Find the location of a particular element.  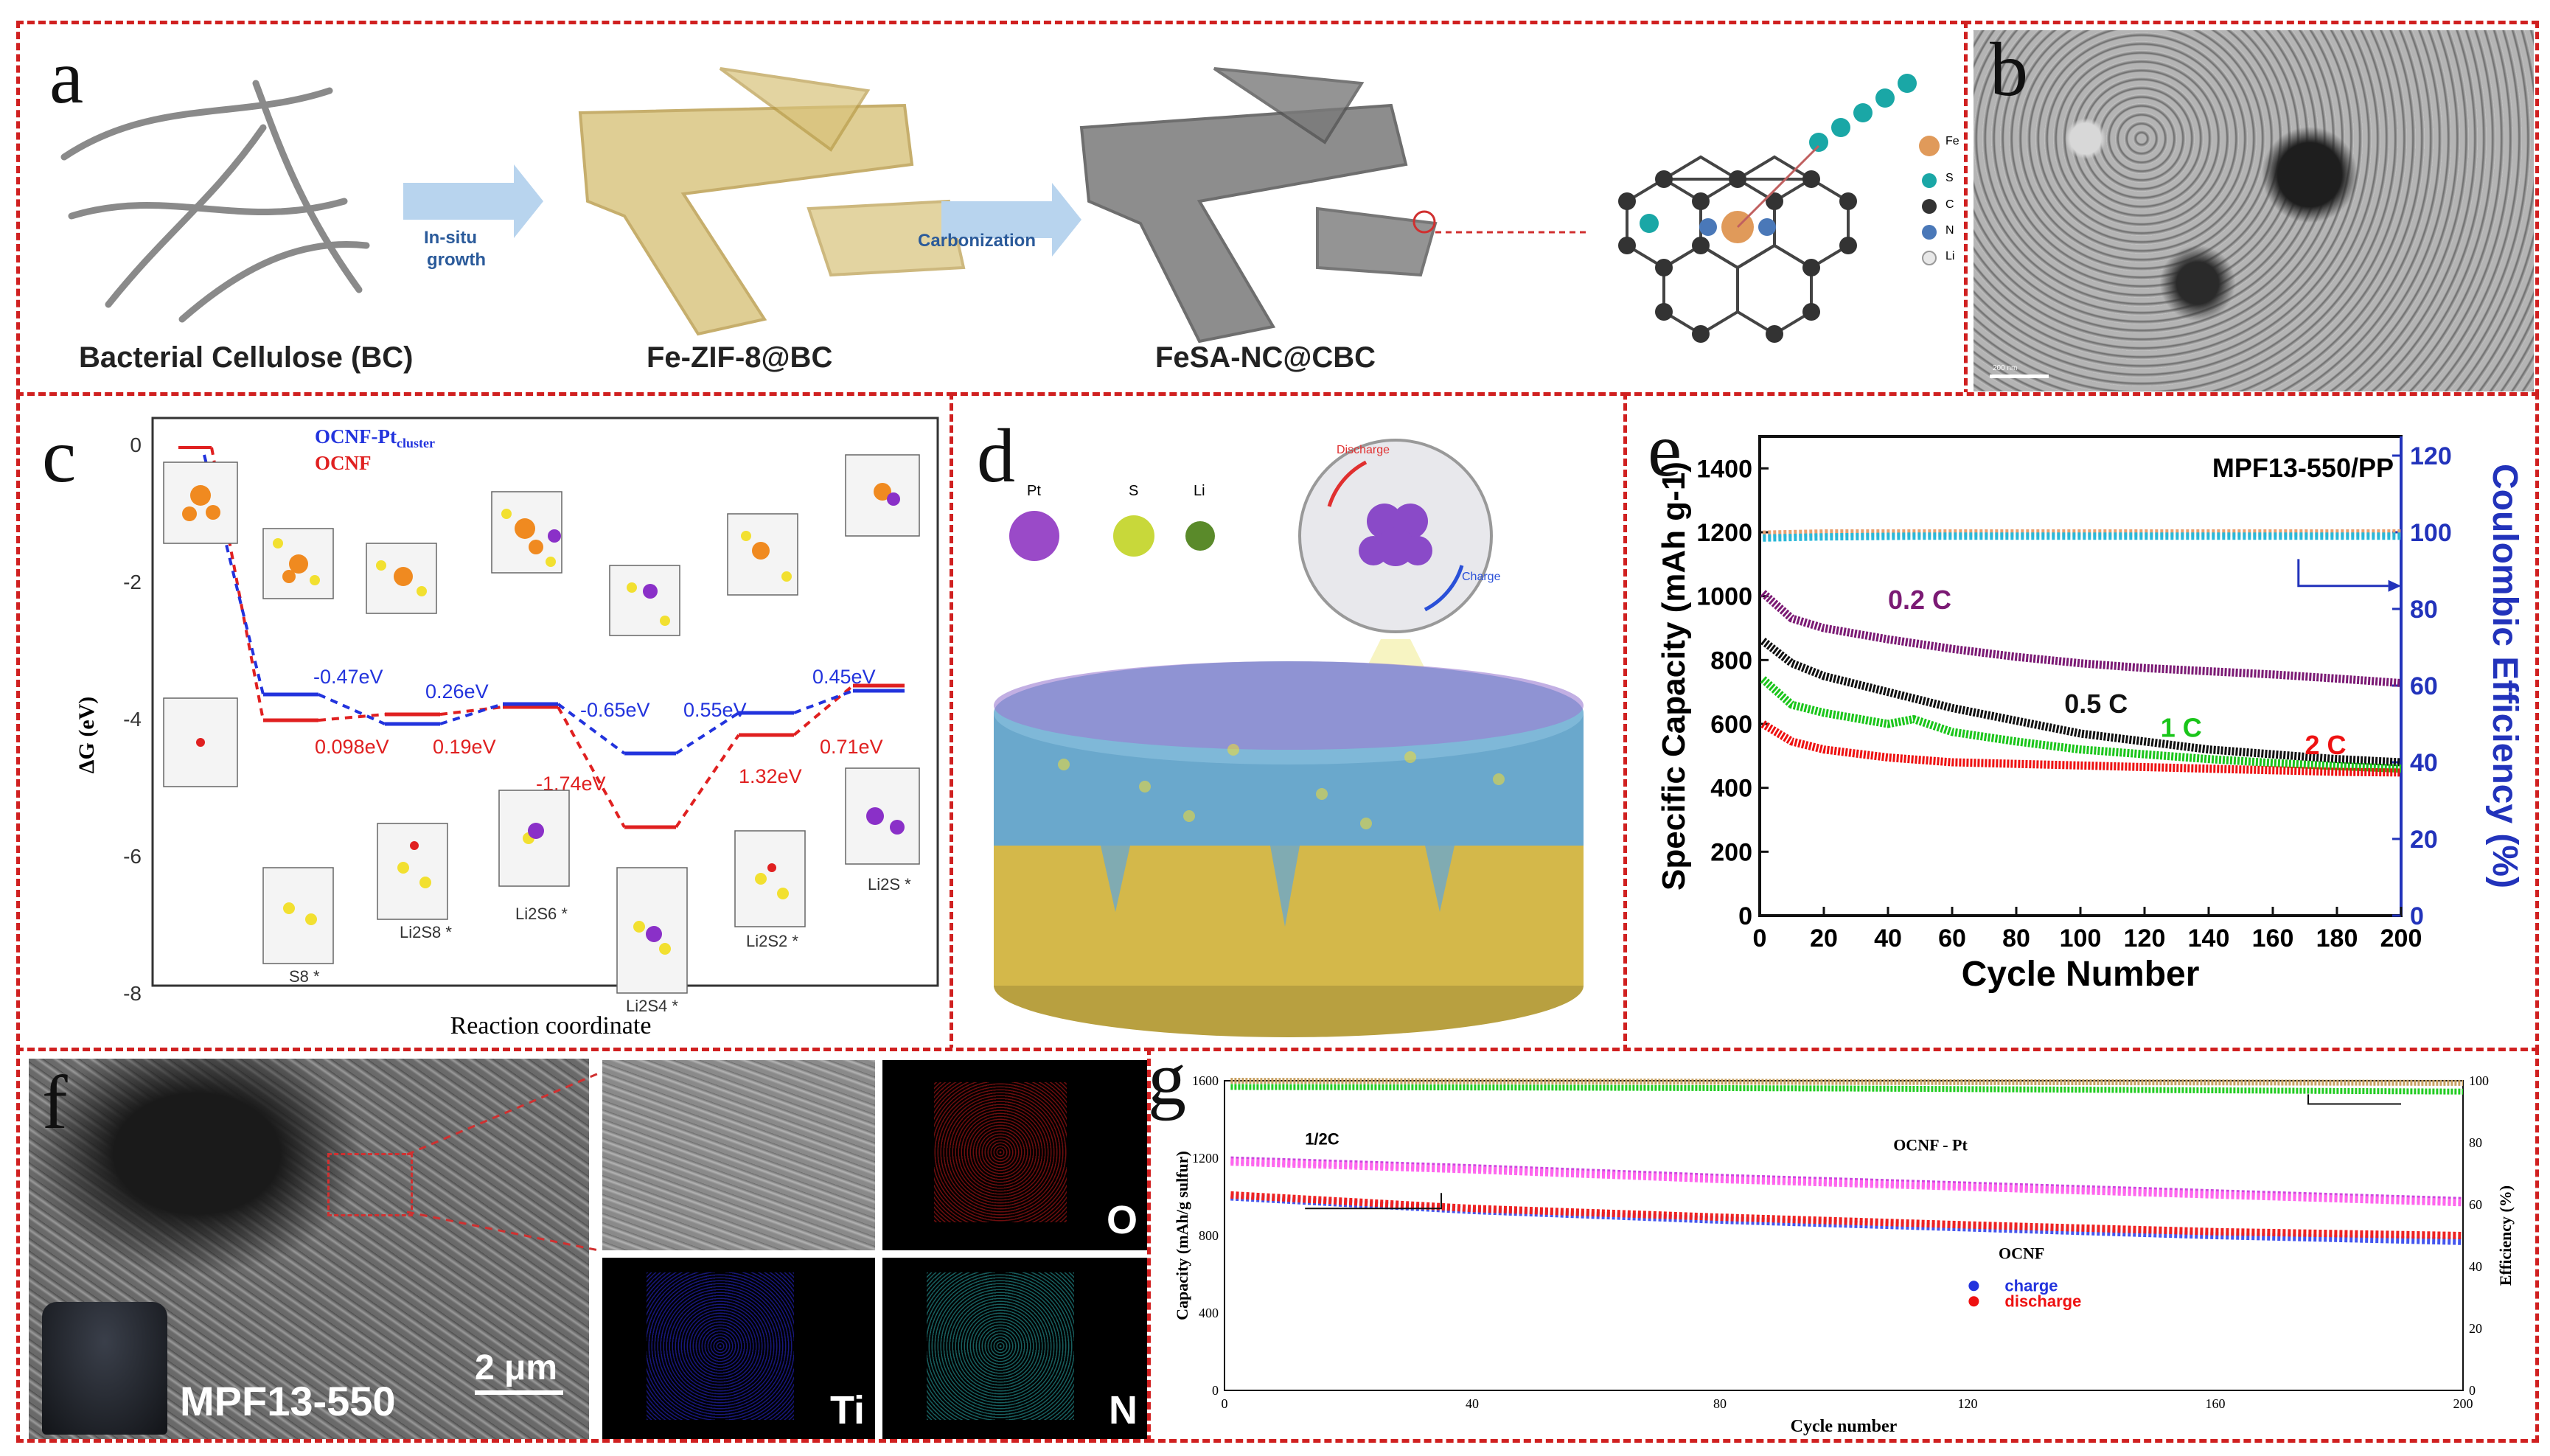

panel-a-label: a is located at coordinates (66, 77).